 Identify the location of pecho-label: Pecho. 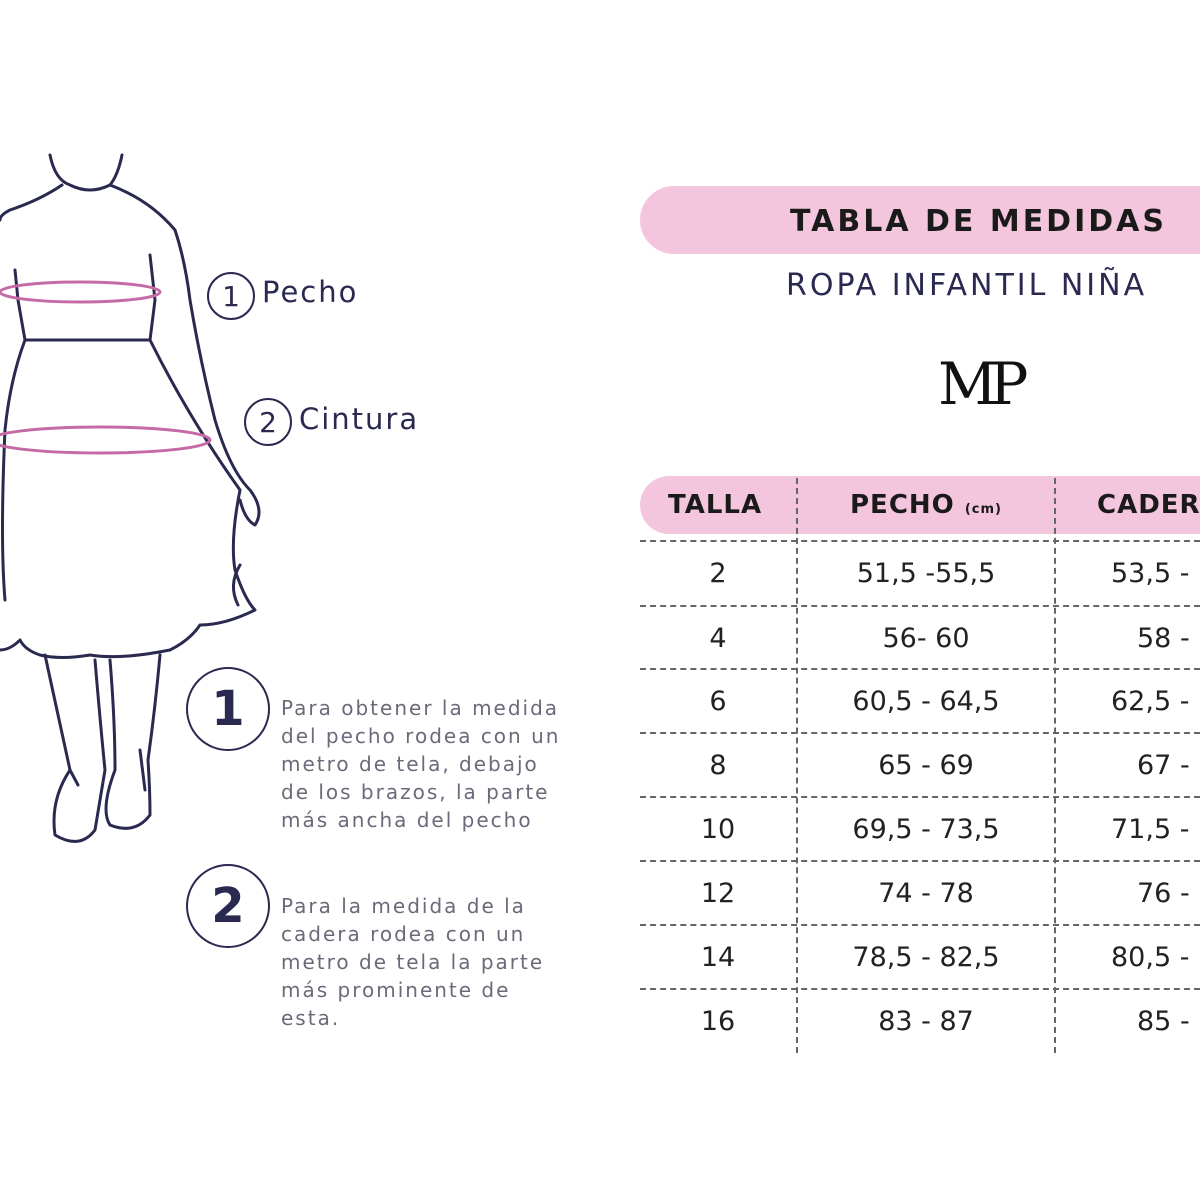
(310, 292).